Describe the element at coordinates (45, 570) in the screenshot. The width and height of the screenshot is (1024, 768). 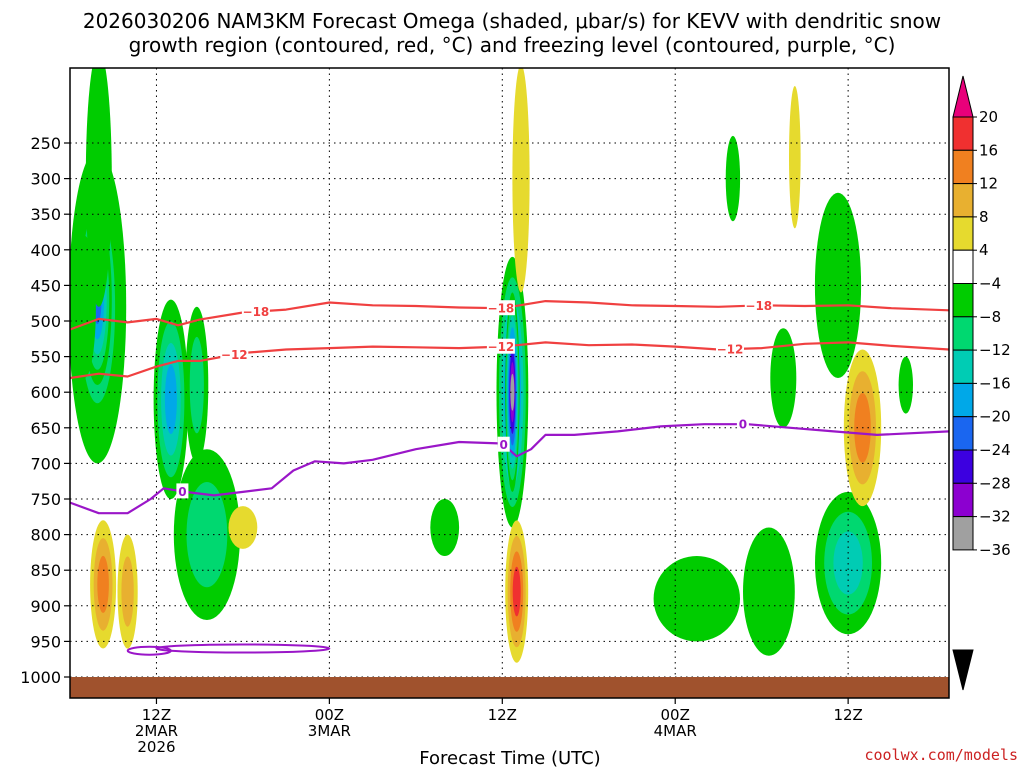
I see `y-tick-label: 850` at that location.